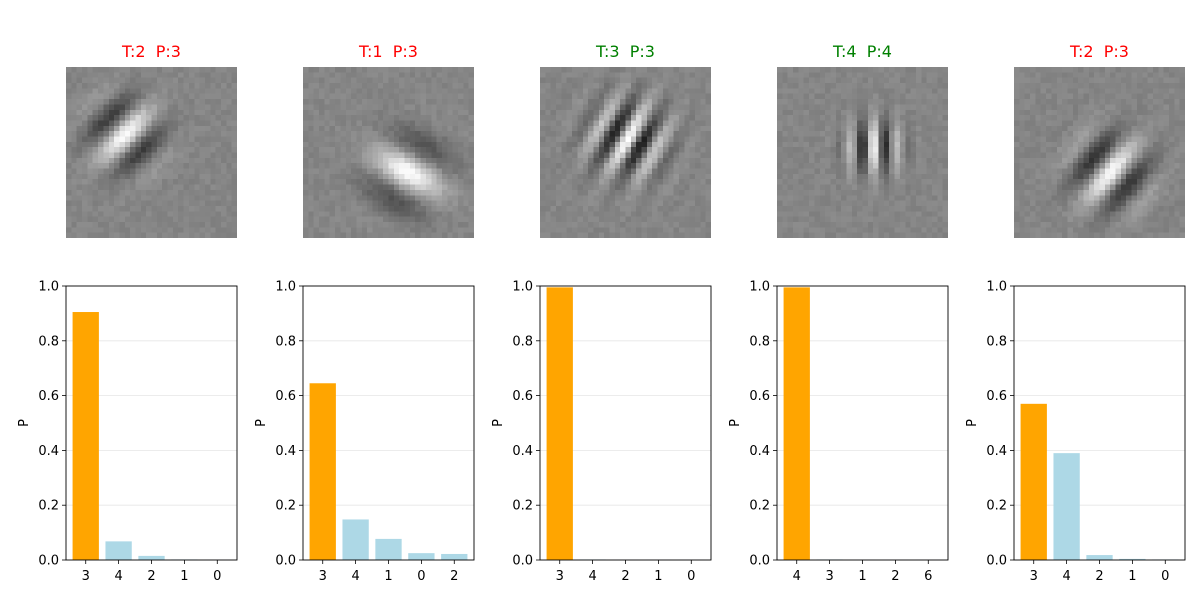 The height and width of the screenshot is (599, 1199). Describe the element at coordinates (625, 51) in the screenshot. I see `panel-title-3: T:3 P:3` at that location.